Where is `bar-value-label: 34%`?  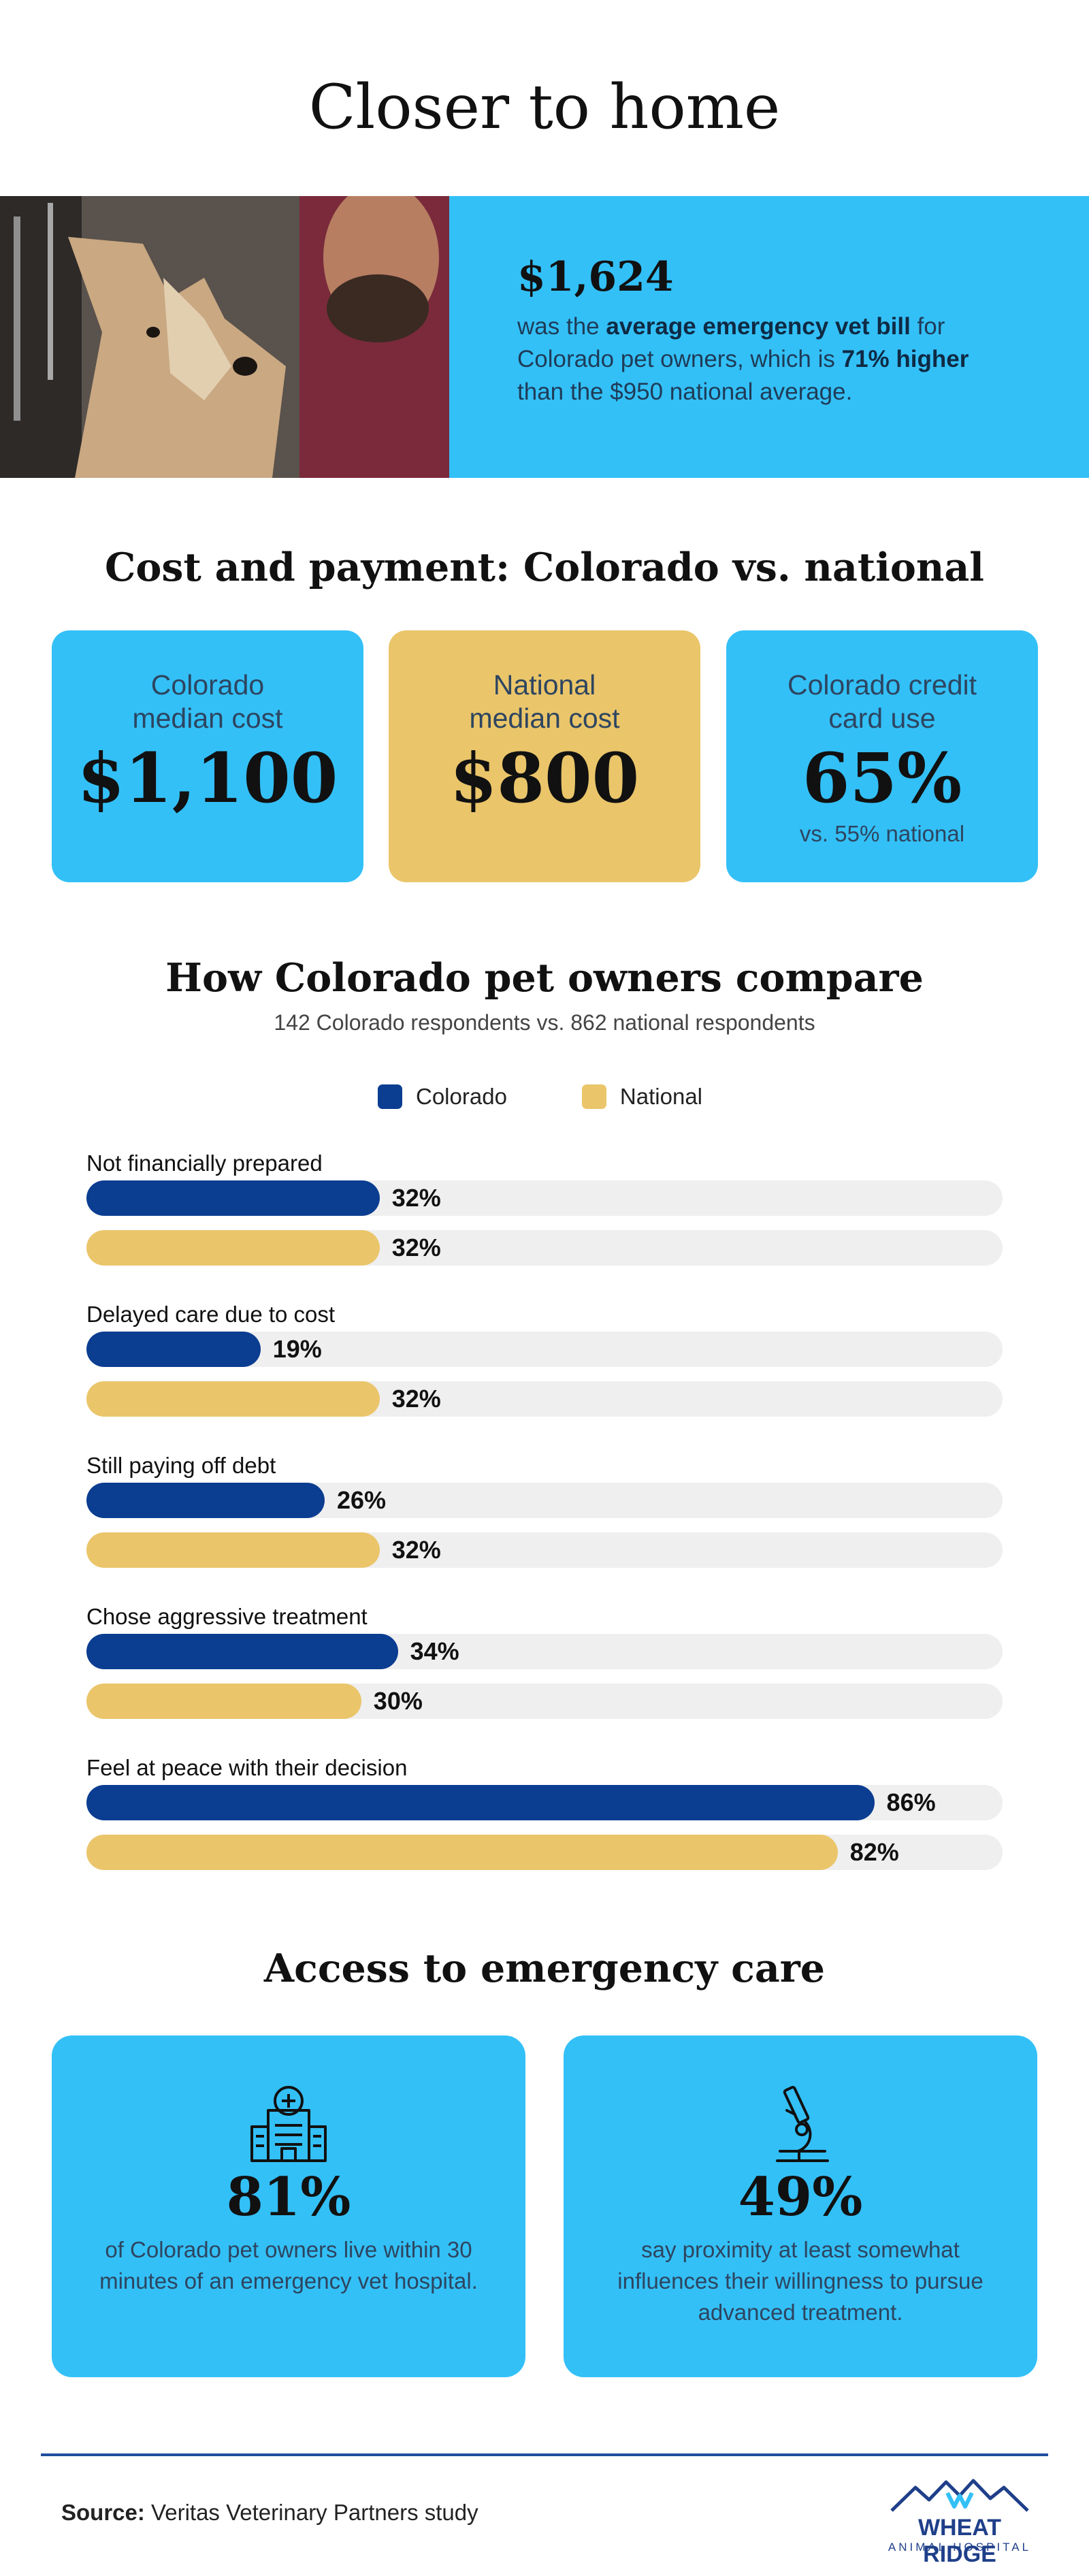
bar-value-label: 34% is located at coordinates (434, 1651).